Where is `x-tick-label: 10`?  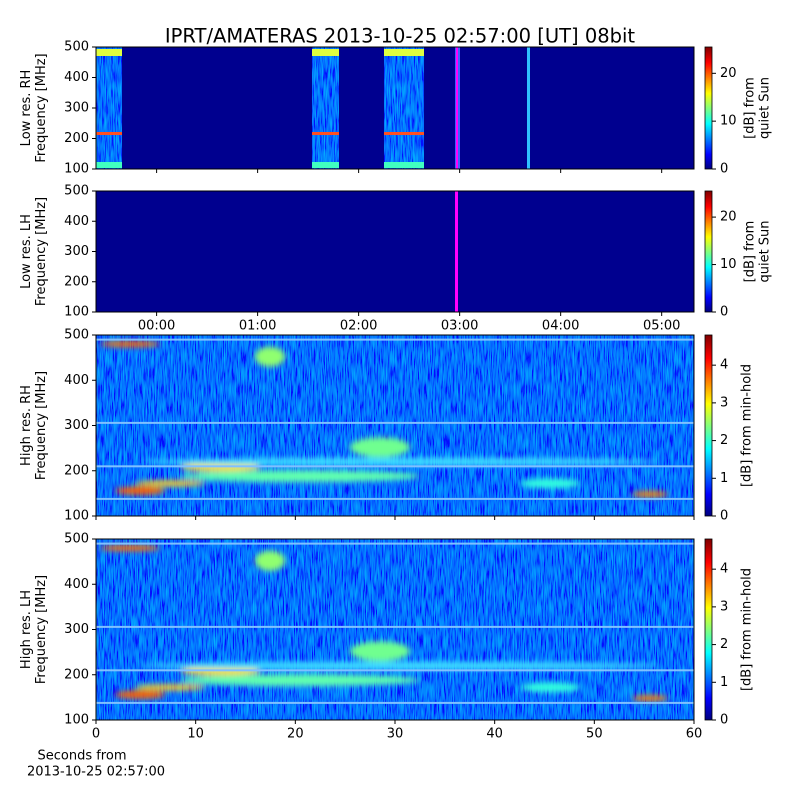
x-tick-label: 10 is located at coordinates (195, 734).